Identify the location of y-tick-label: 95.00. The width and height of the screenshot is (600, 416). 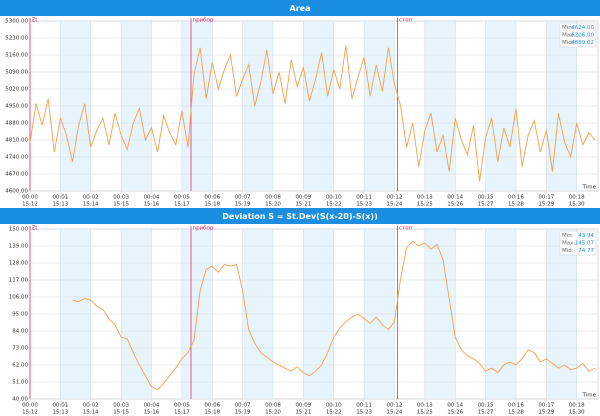
(20, 315).